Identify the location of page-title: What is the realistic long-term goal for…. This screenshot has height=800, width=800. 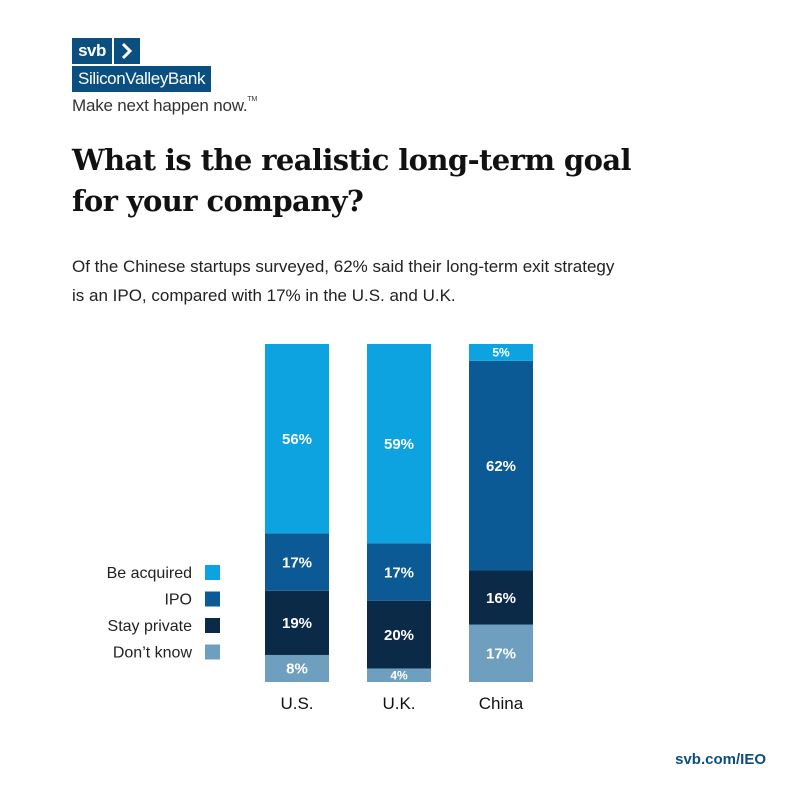
(402, 181).